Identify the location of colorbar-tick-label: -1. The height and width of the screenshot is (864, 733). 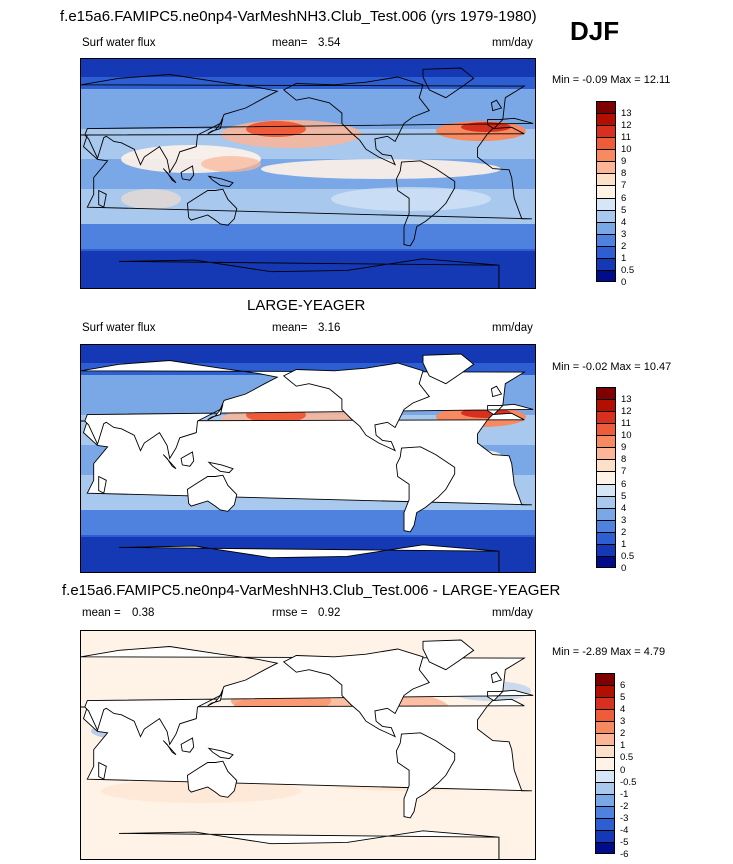
(624, 794).